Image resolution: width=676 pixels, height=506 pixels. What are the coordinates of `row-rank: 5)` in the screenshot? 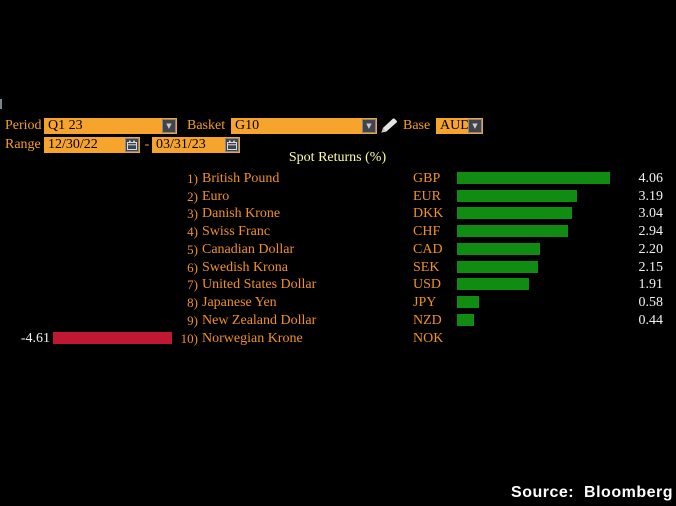 It's located at (192, 249).